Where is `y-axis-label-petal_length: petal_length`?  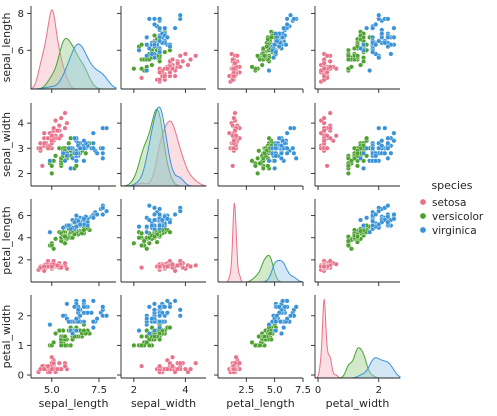 y-axis-label-petal_length: petal_length is located at coordinates (6, 240).